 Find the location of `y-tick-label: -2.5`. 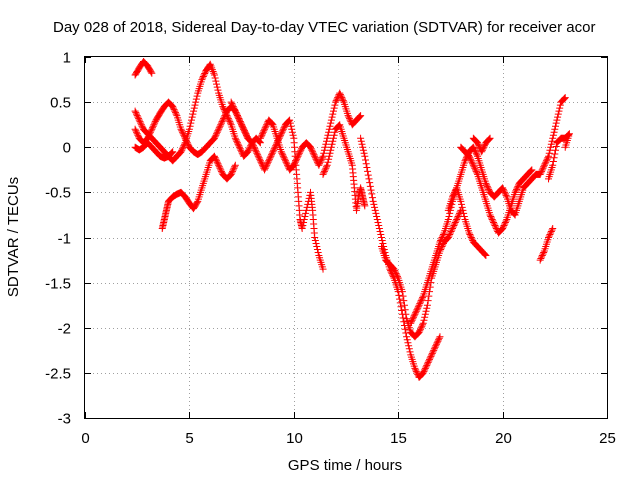

y-tick-label: -2.5 is located at coordinates (58, 374).